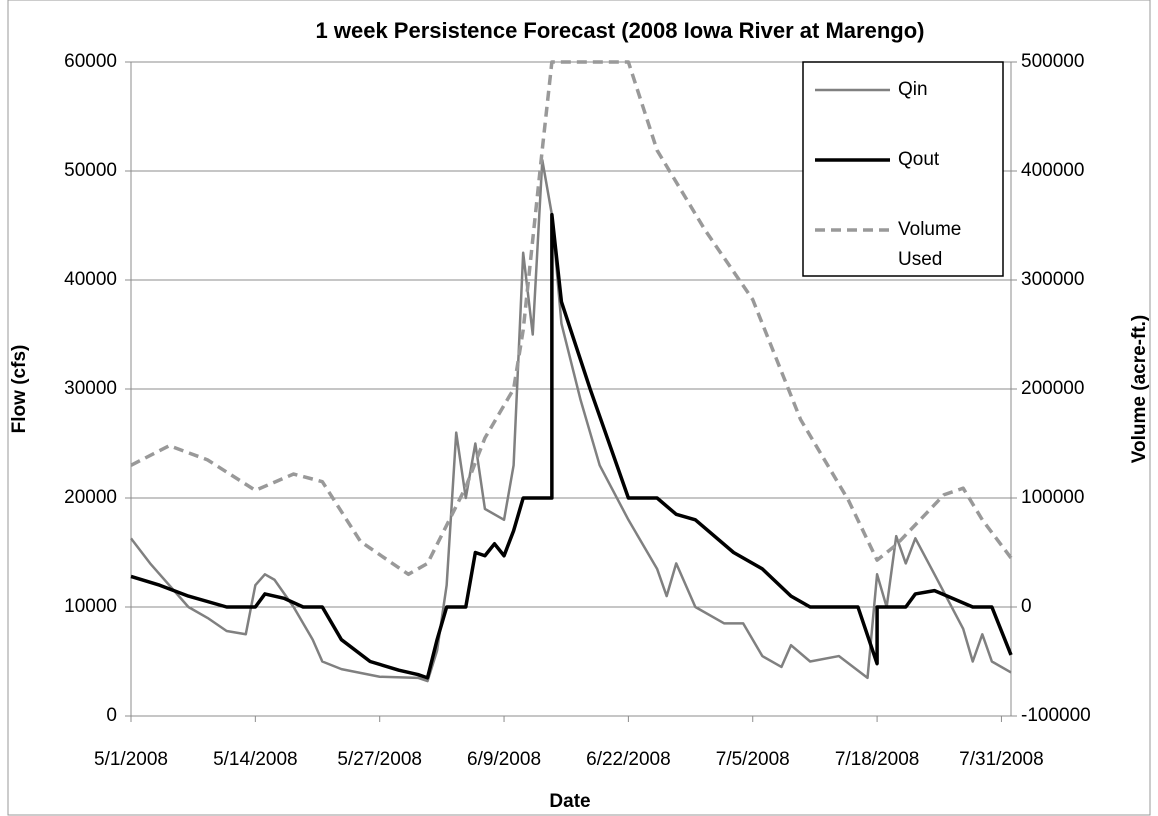 Image resolution: width=1158 pixels, height=816 pixels. I want to click on y-tick-label: 60000, so click(90, 61).